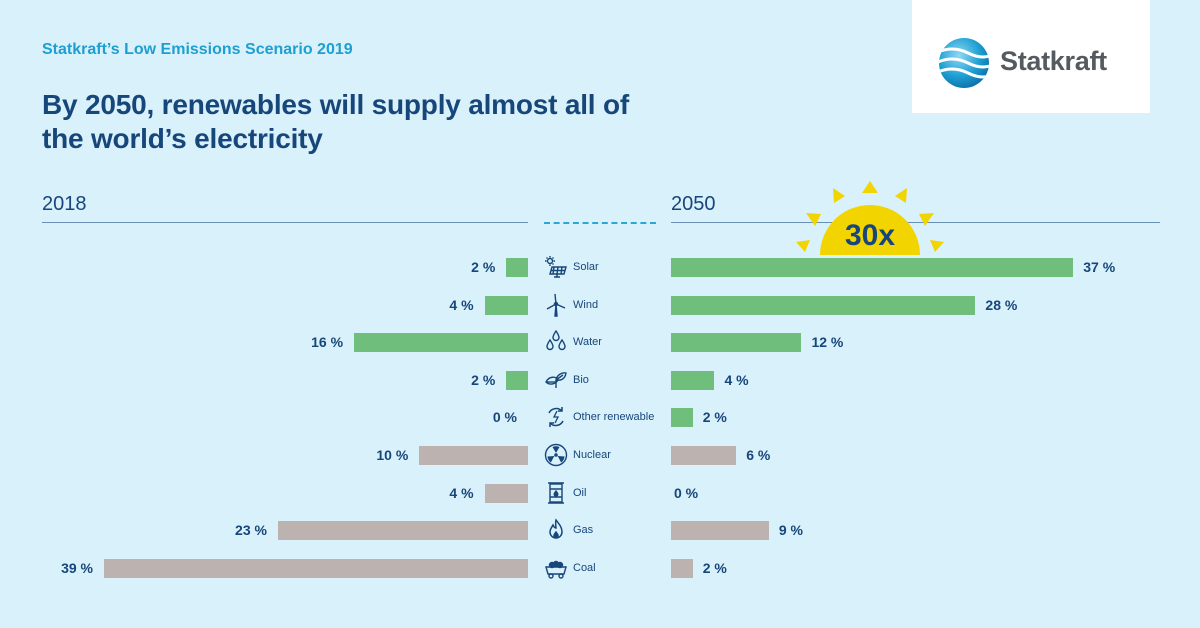 The height and width of the screenshot is (628, 1200). What do you see at coordinates (736, 380) in the screenshot?
I see `value-2050-bio: 4 %` at bounding box center [736, 380].